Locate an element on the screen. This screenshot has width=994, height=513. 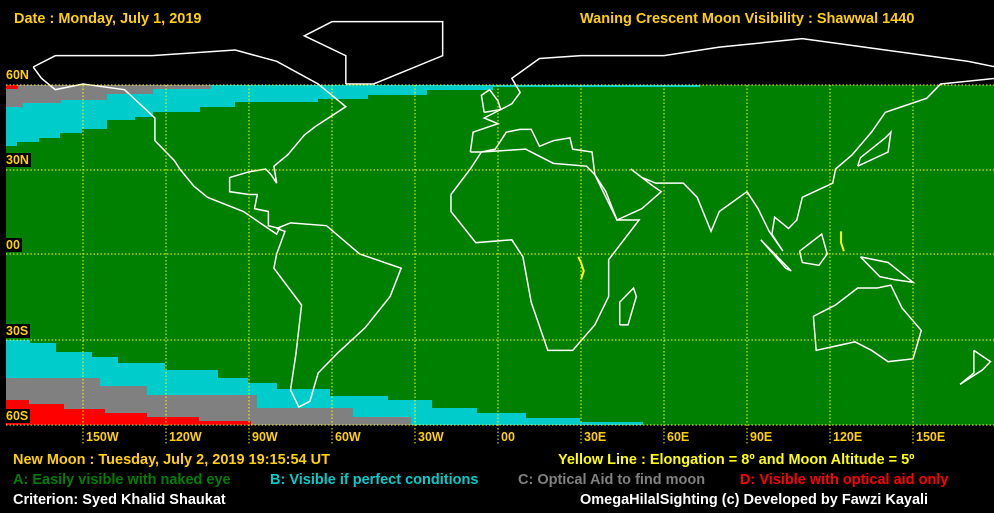
legend-d: D: Visible with optical aid only is located at coordinates (844, 480).